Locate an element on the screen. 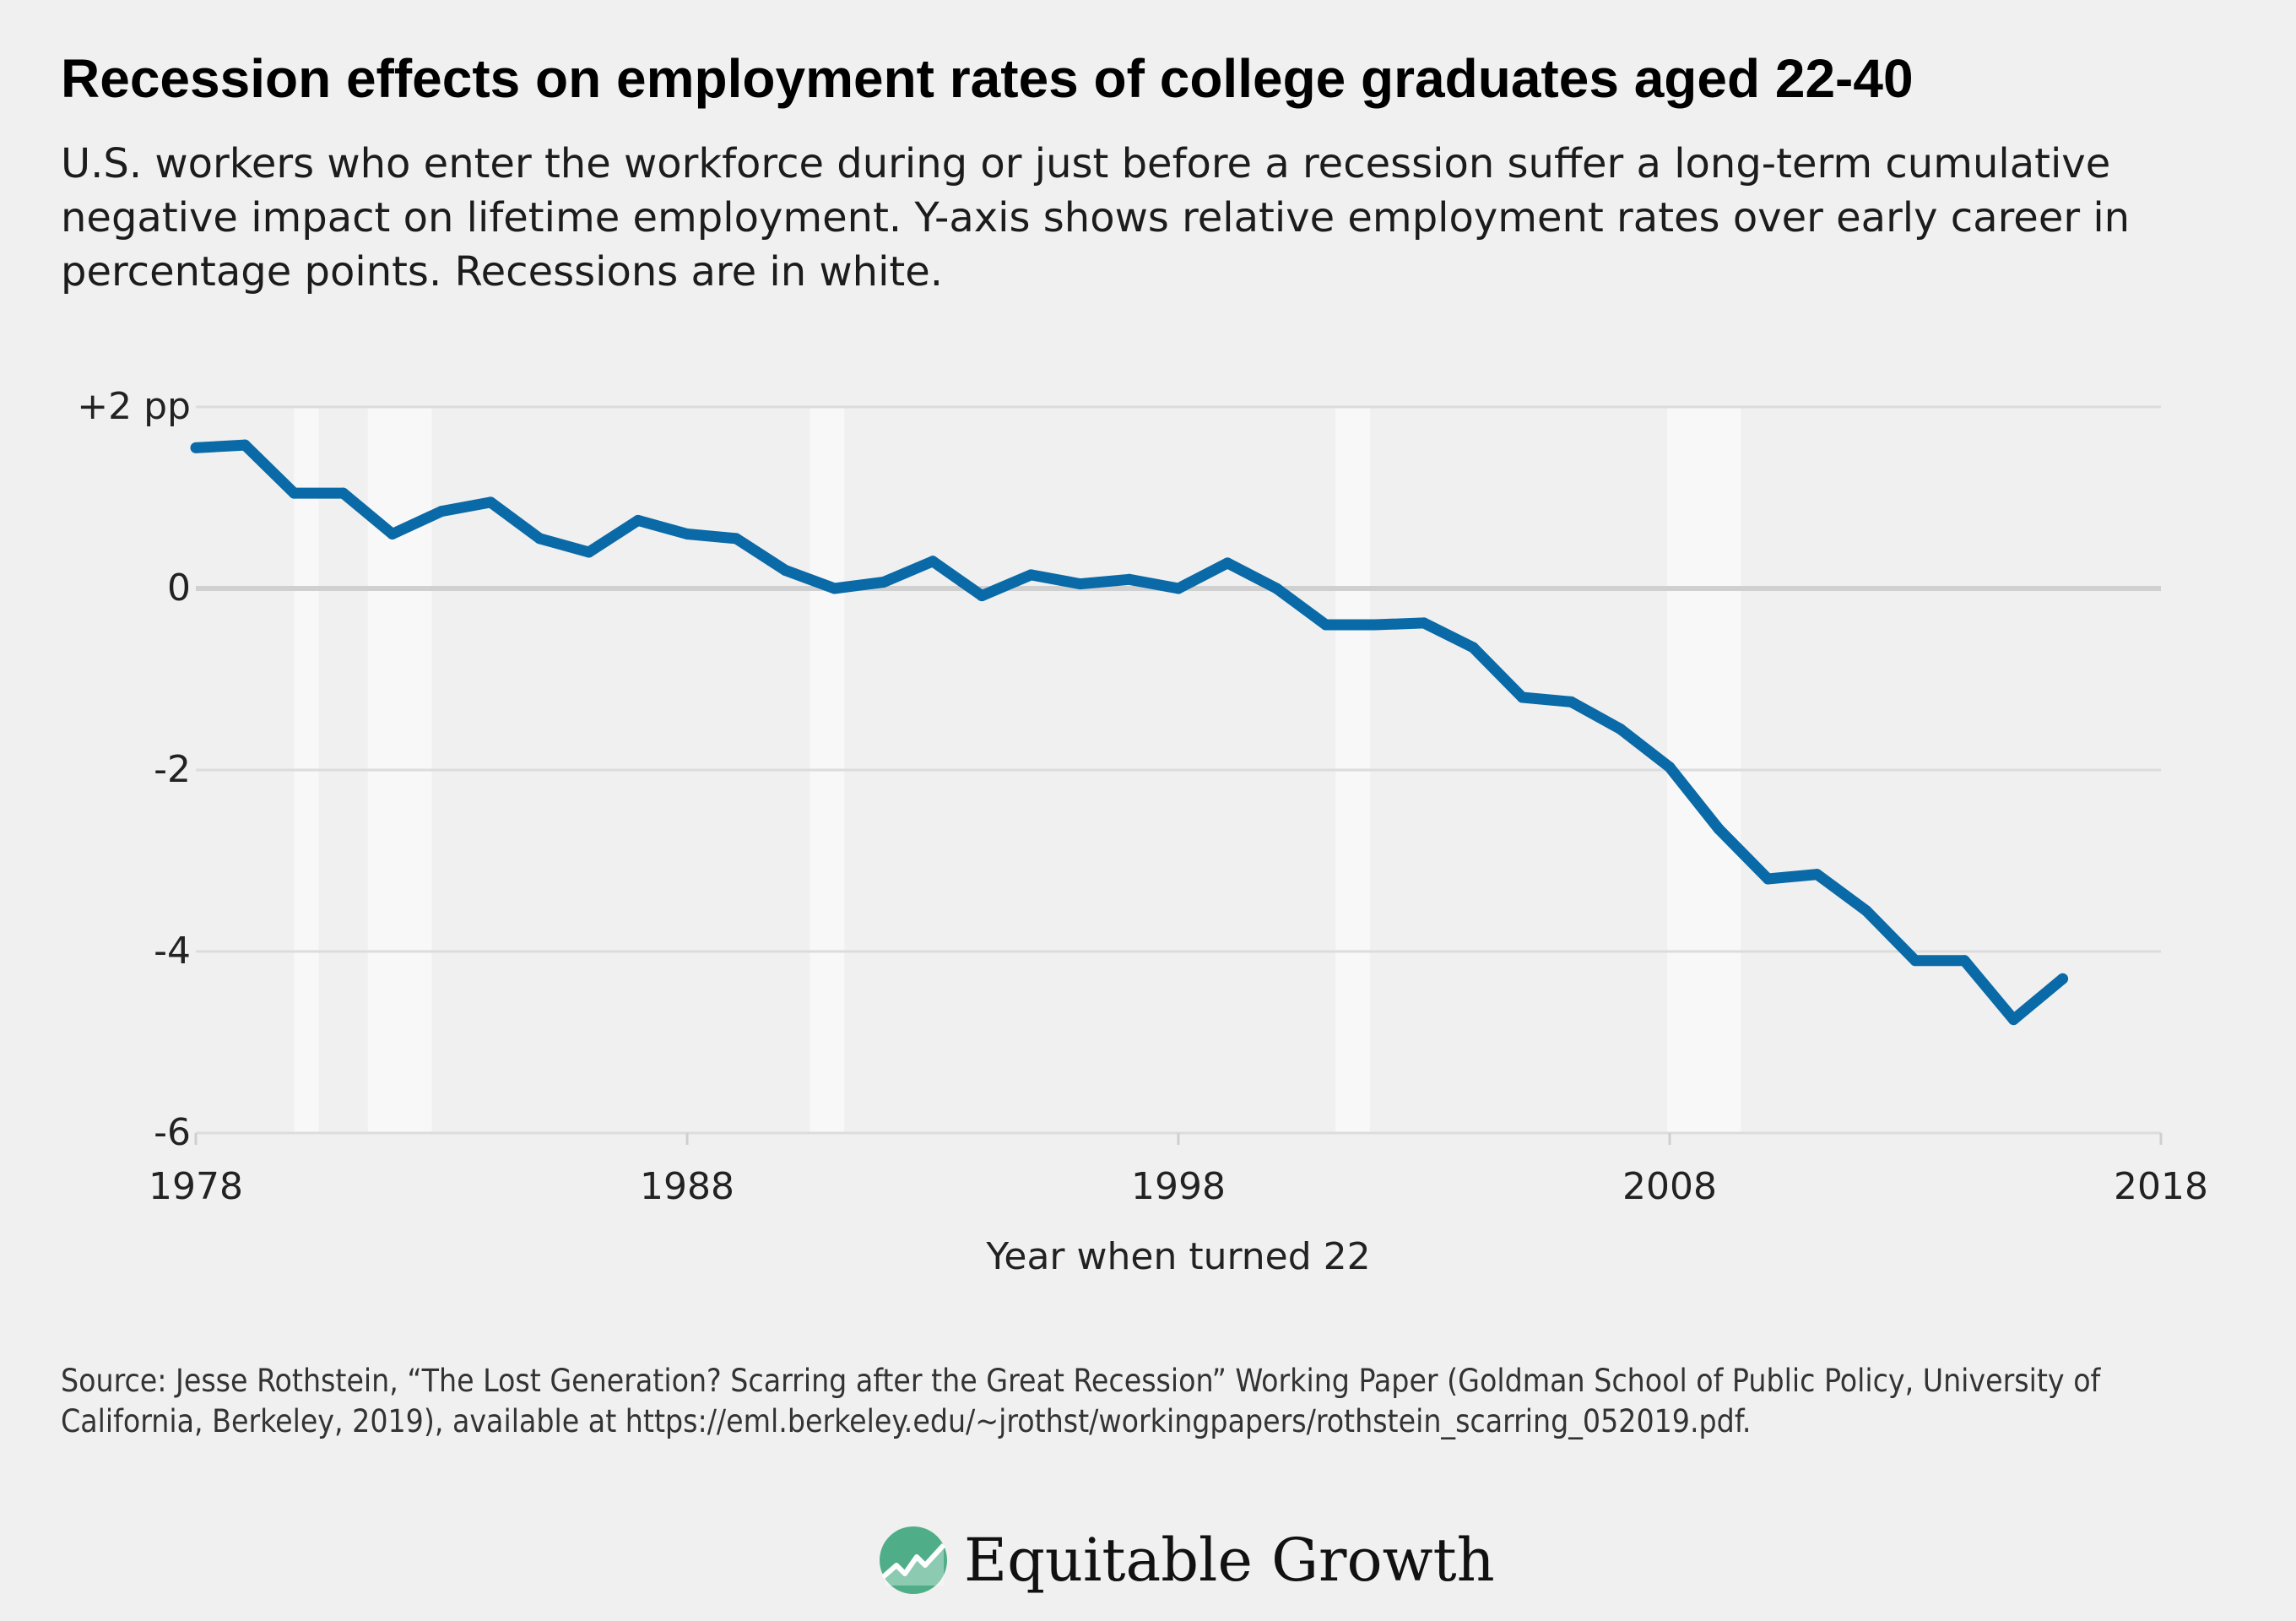 This screenshot has width=2296, height=1621. data-point-2008 is located at coordinates (1670, 767).